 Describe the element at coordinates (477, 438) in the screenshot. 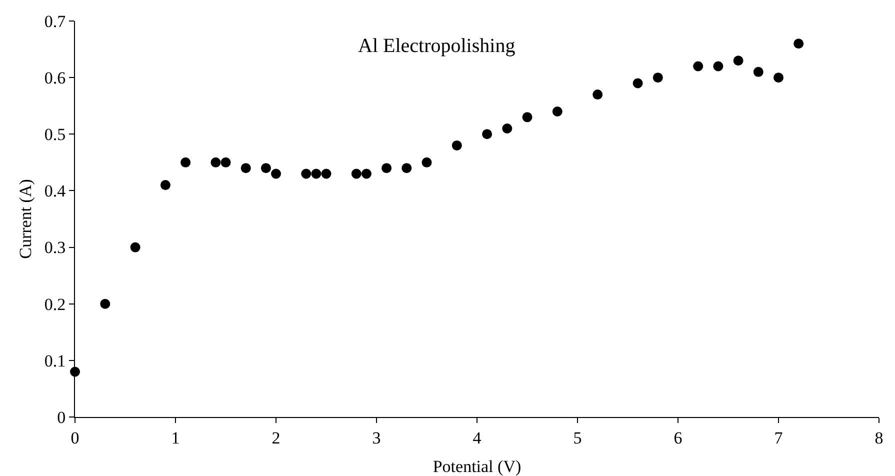

I see `x-tick-label: 4` at that location.